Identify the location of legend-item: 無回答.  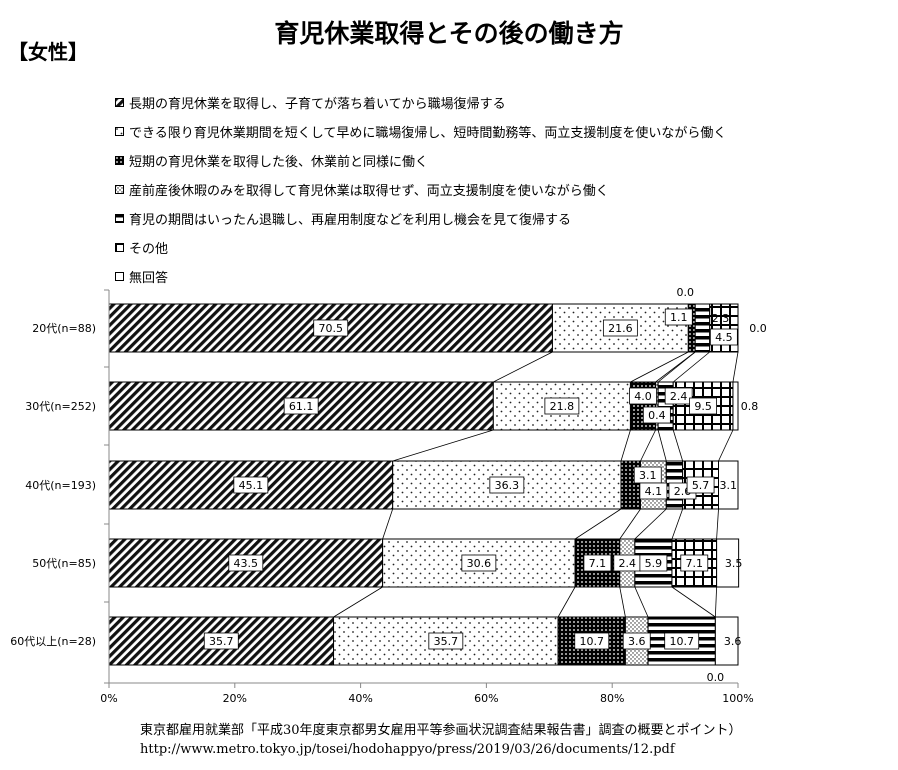
(420, 276).